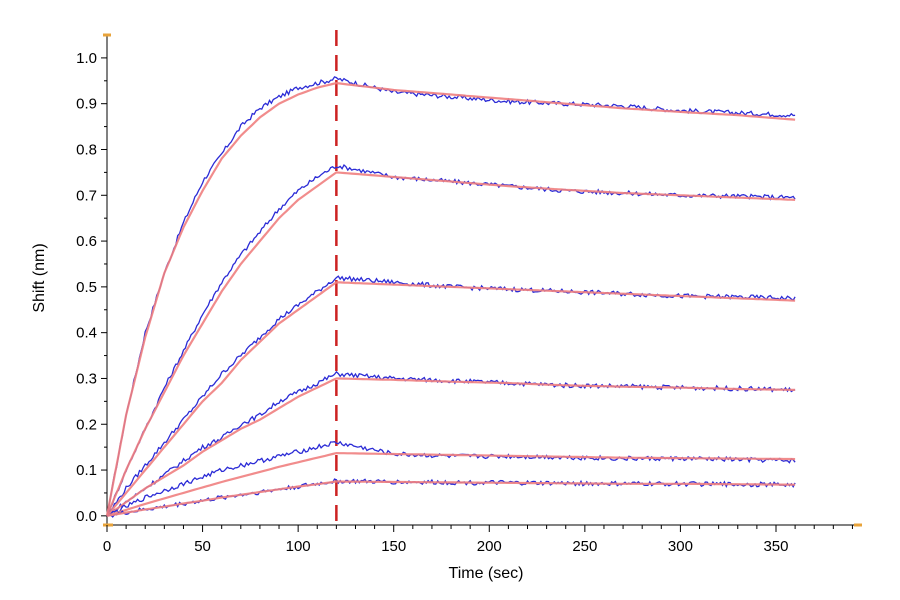 The height and width of the screenshot is (600, 900). I want to click on y-tick-label: 0.7, so click(86, 195).